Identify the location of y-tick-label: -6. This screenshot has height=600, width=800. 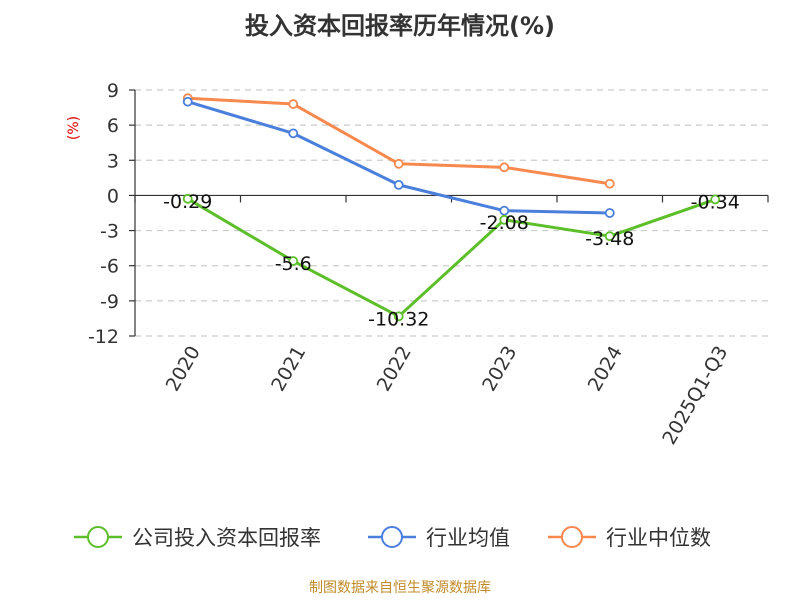
(109, 267).